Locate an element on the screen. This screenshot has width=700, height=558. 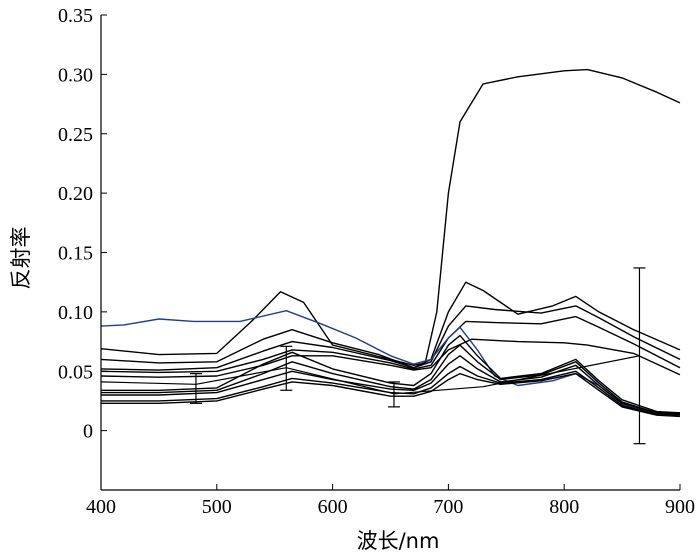
x-axis-ticks: 400 500 600 700 800 900 is located at coordinates (390, 501).